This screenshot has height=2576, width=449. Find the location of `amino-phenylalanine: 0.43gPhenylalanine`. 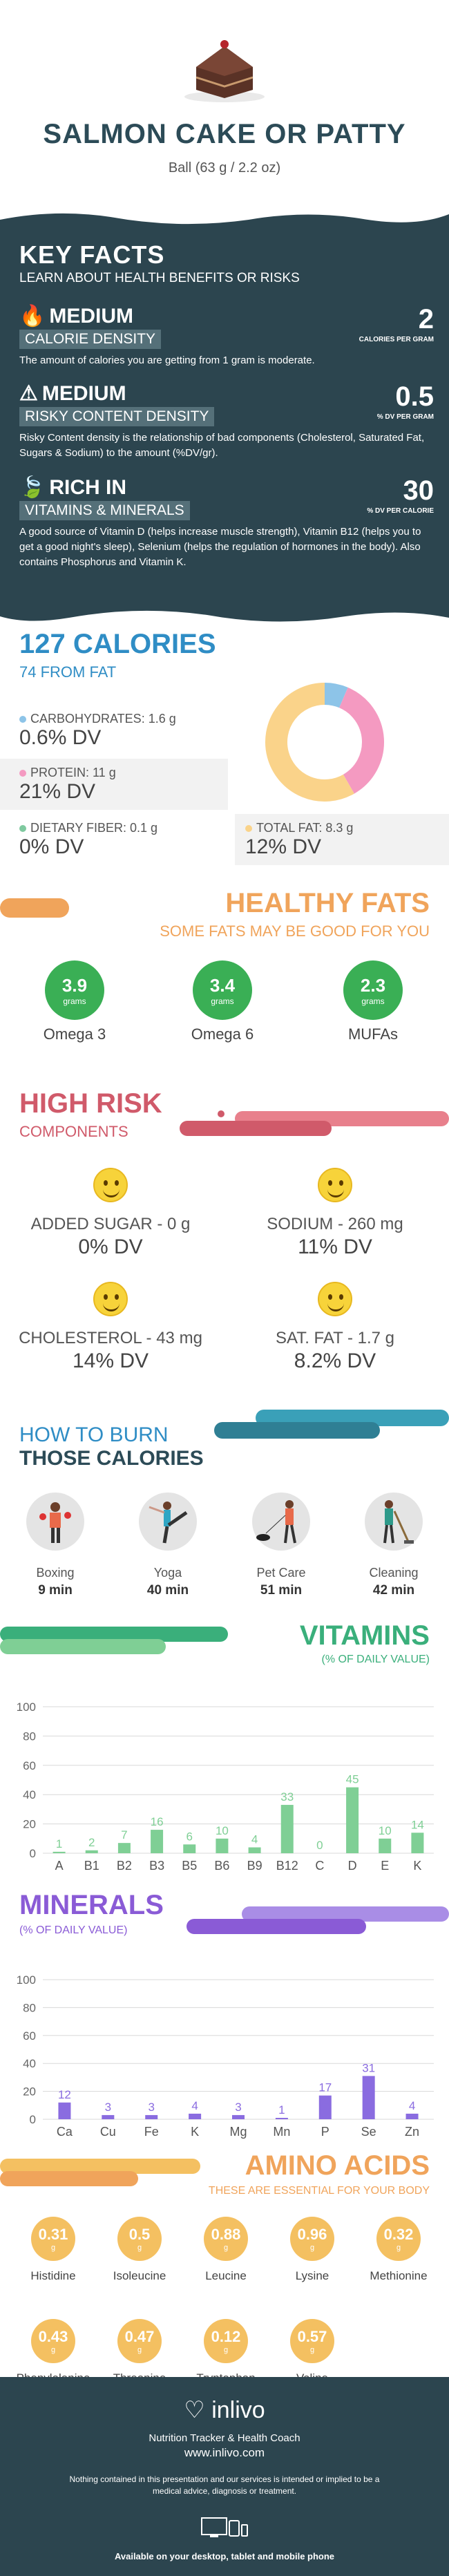

amino-phenylalanine: 0.43gPhenylalanine is located at coordinates (53, 2352).